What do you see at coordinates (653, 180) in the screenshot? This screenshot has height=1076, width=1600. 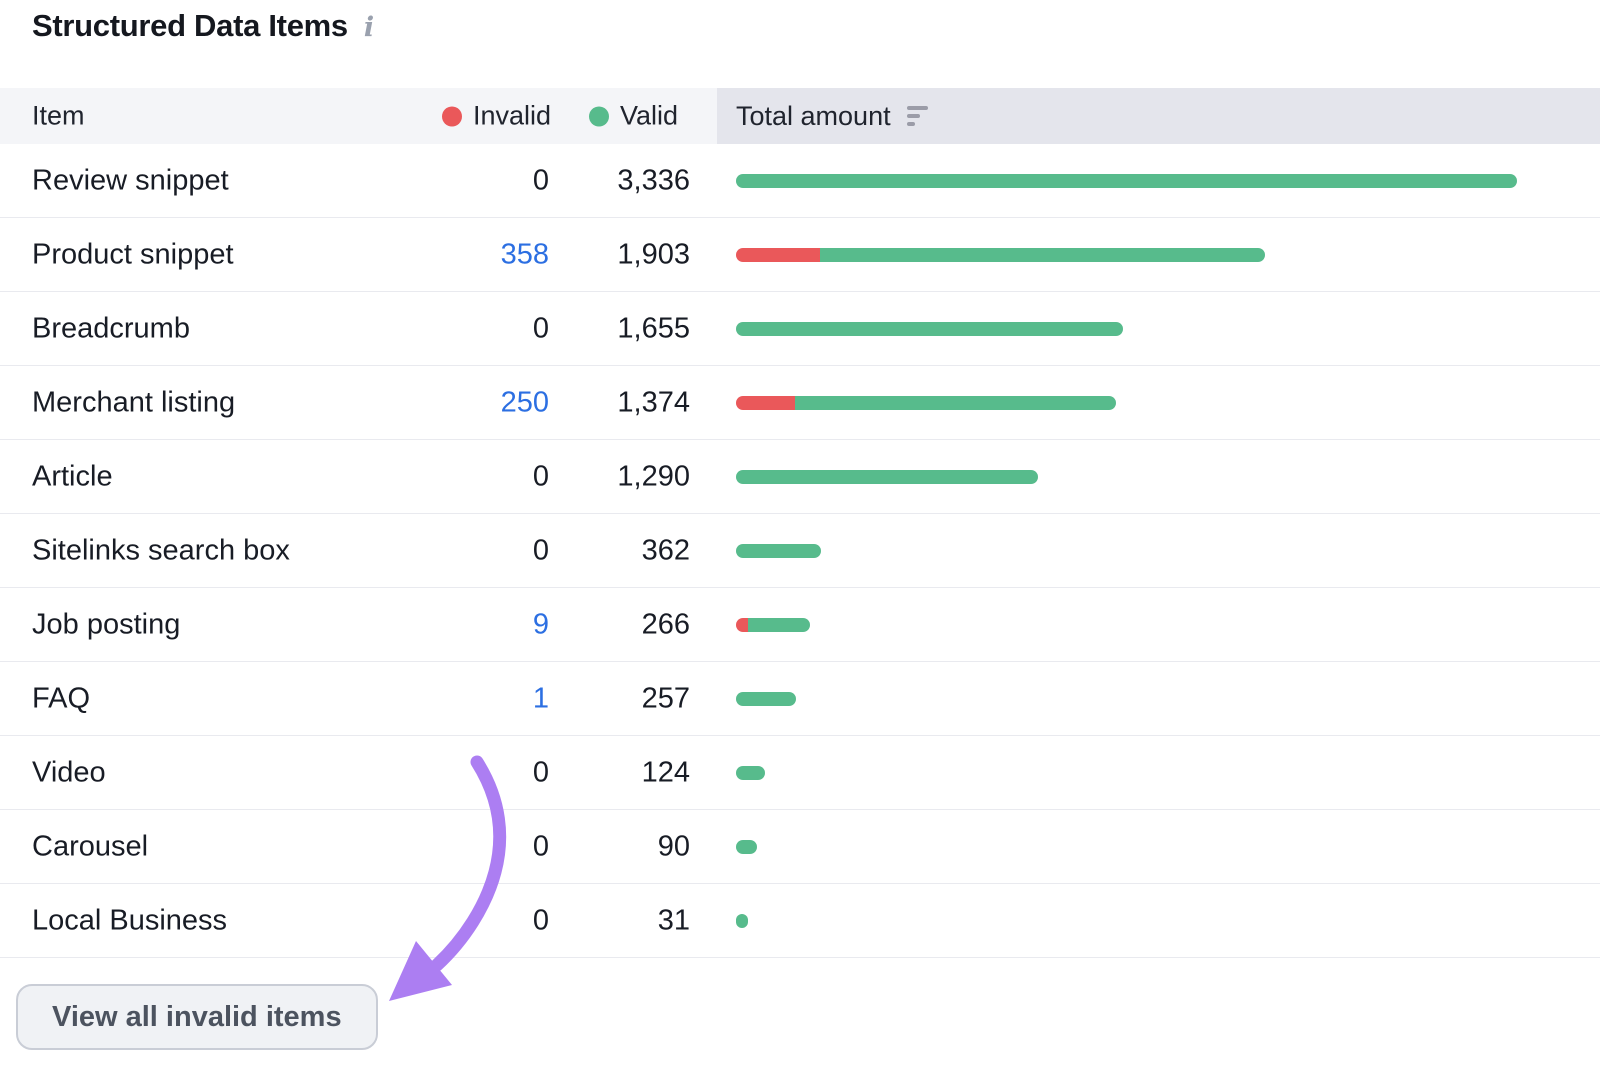 I see `valid-count: 3,336` at bounding box center [653, 180].